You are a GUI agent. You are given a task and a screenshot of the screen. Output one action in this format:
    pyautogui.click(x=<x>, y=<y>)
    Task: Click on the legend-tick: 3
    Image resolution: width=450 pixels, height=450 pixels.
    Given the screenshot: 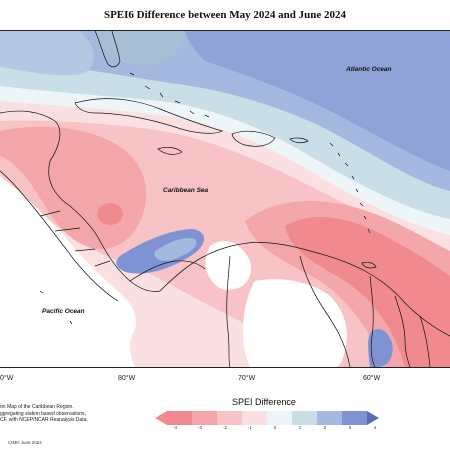 What is the action you would take?
    pyautogui.click(x=350, y=427)
    